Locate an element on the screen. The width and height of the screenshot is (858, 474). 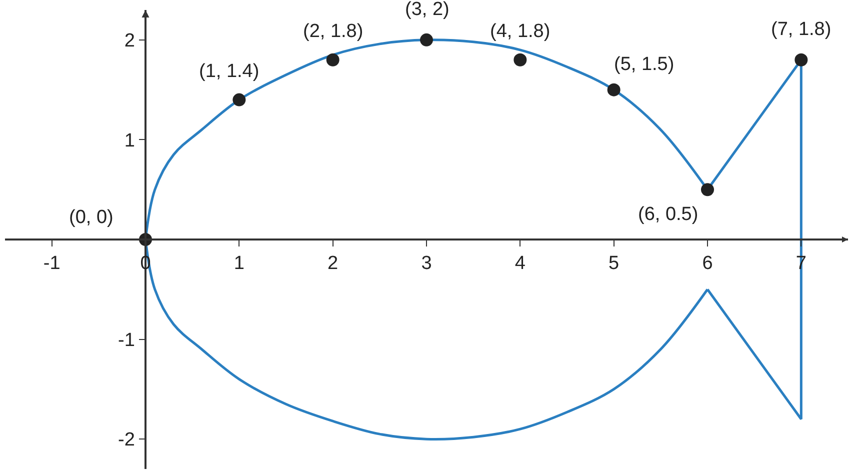
y-tick-label: 1 is located at coordinates (129, 141).